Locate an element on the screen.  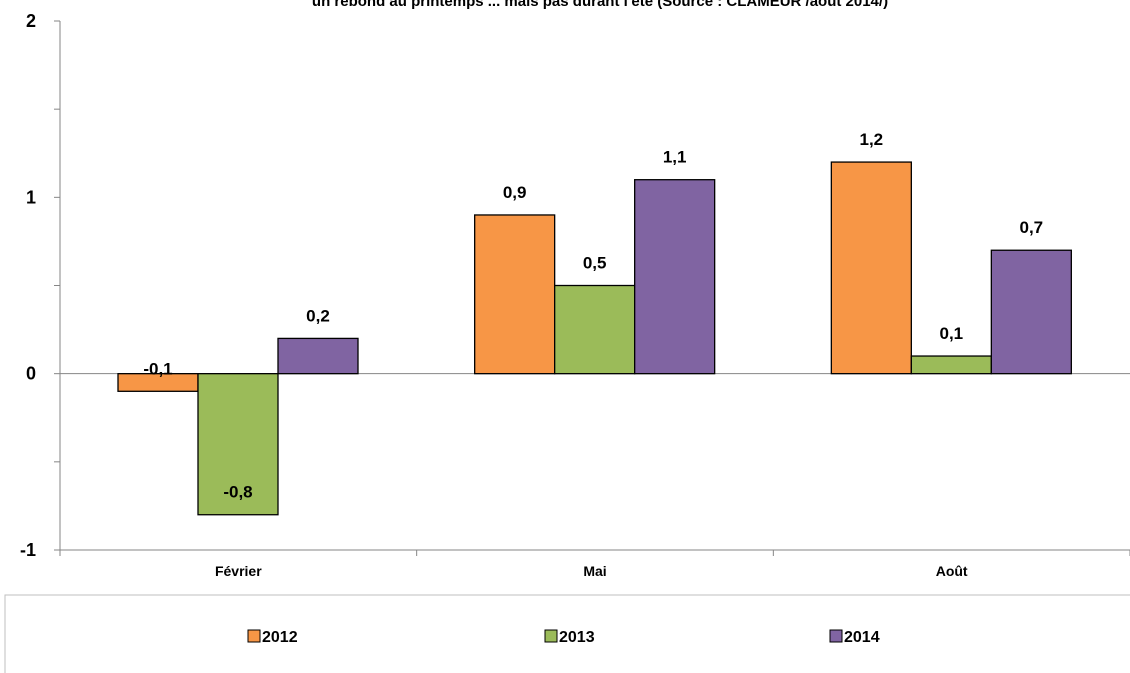
data-label: -0,1 is located at coordinates (157, 368).